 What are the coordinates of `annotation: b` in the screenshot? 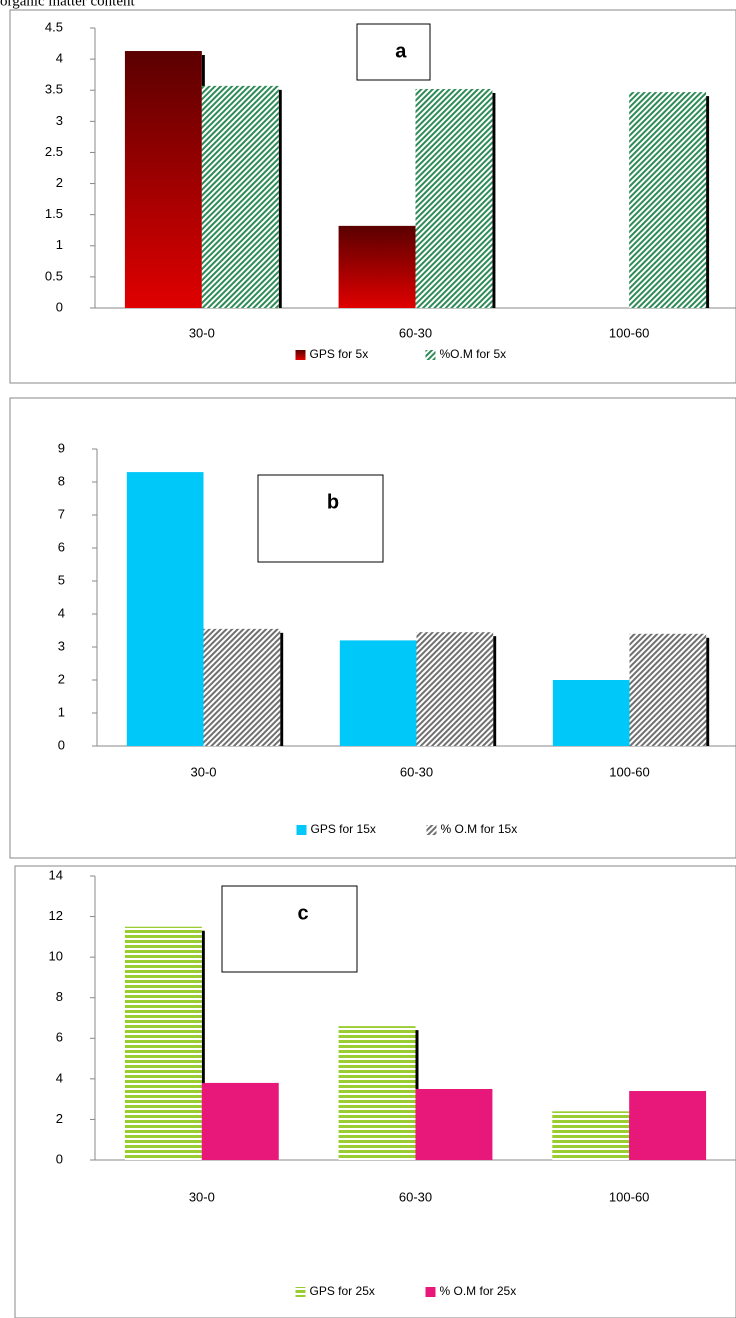 It's located at (333, 502).